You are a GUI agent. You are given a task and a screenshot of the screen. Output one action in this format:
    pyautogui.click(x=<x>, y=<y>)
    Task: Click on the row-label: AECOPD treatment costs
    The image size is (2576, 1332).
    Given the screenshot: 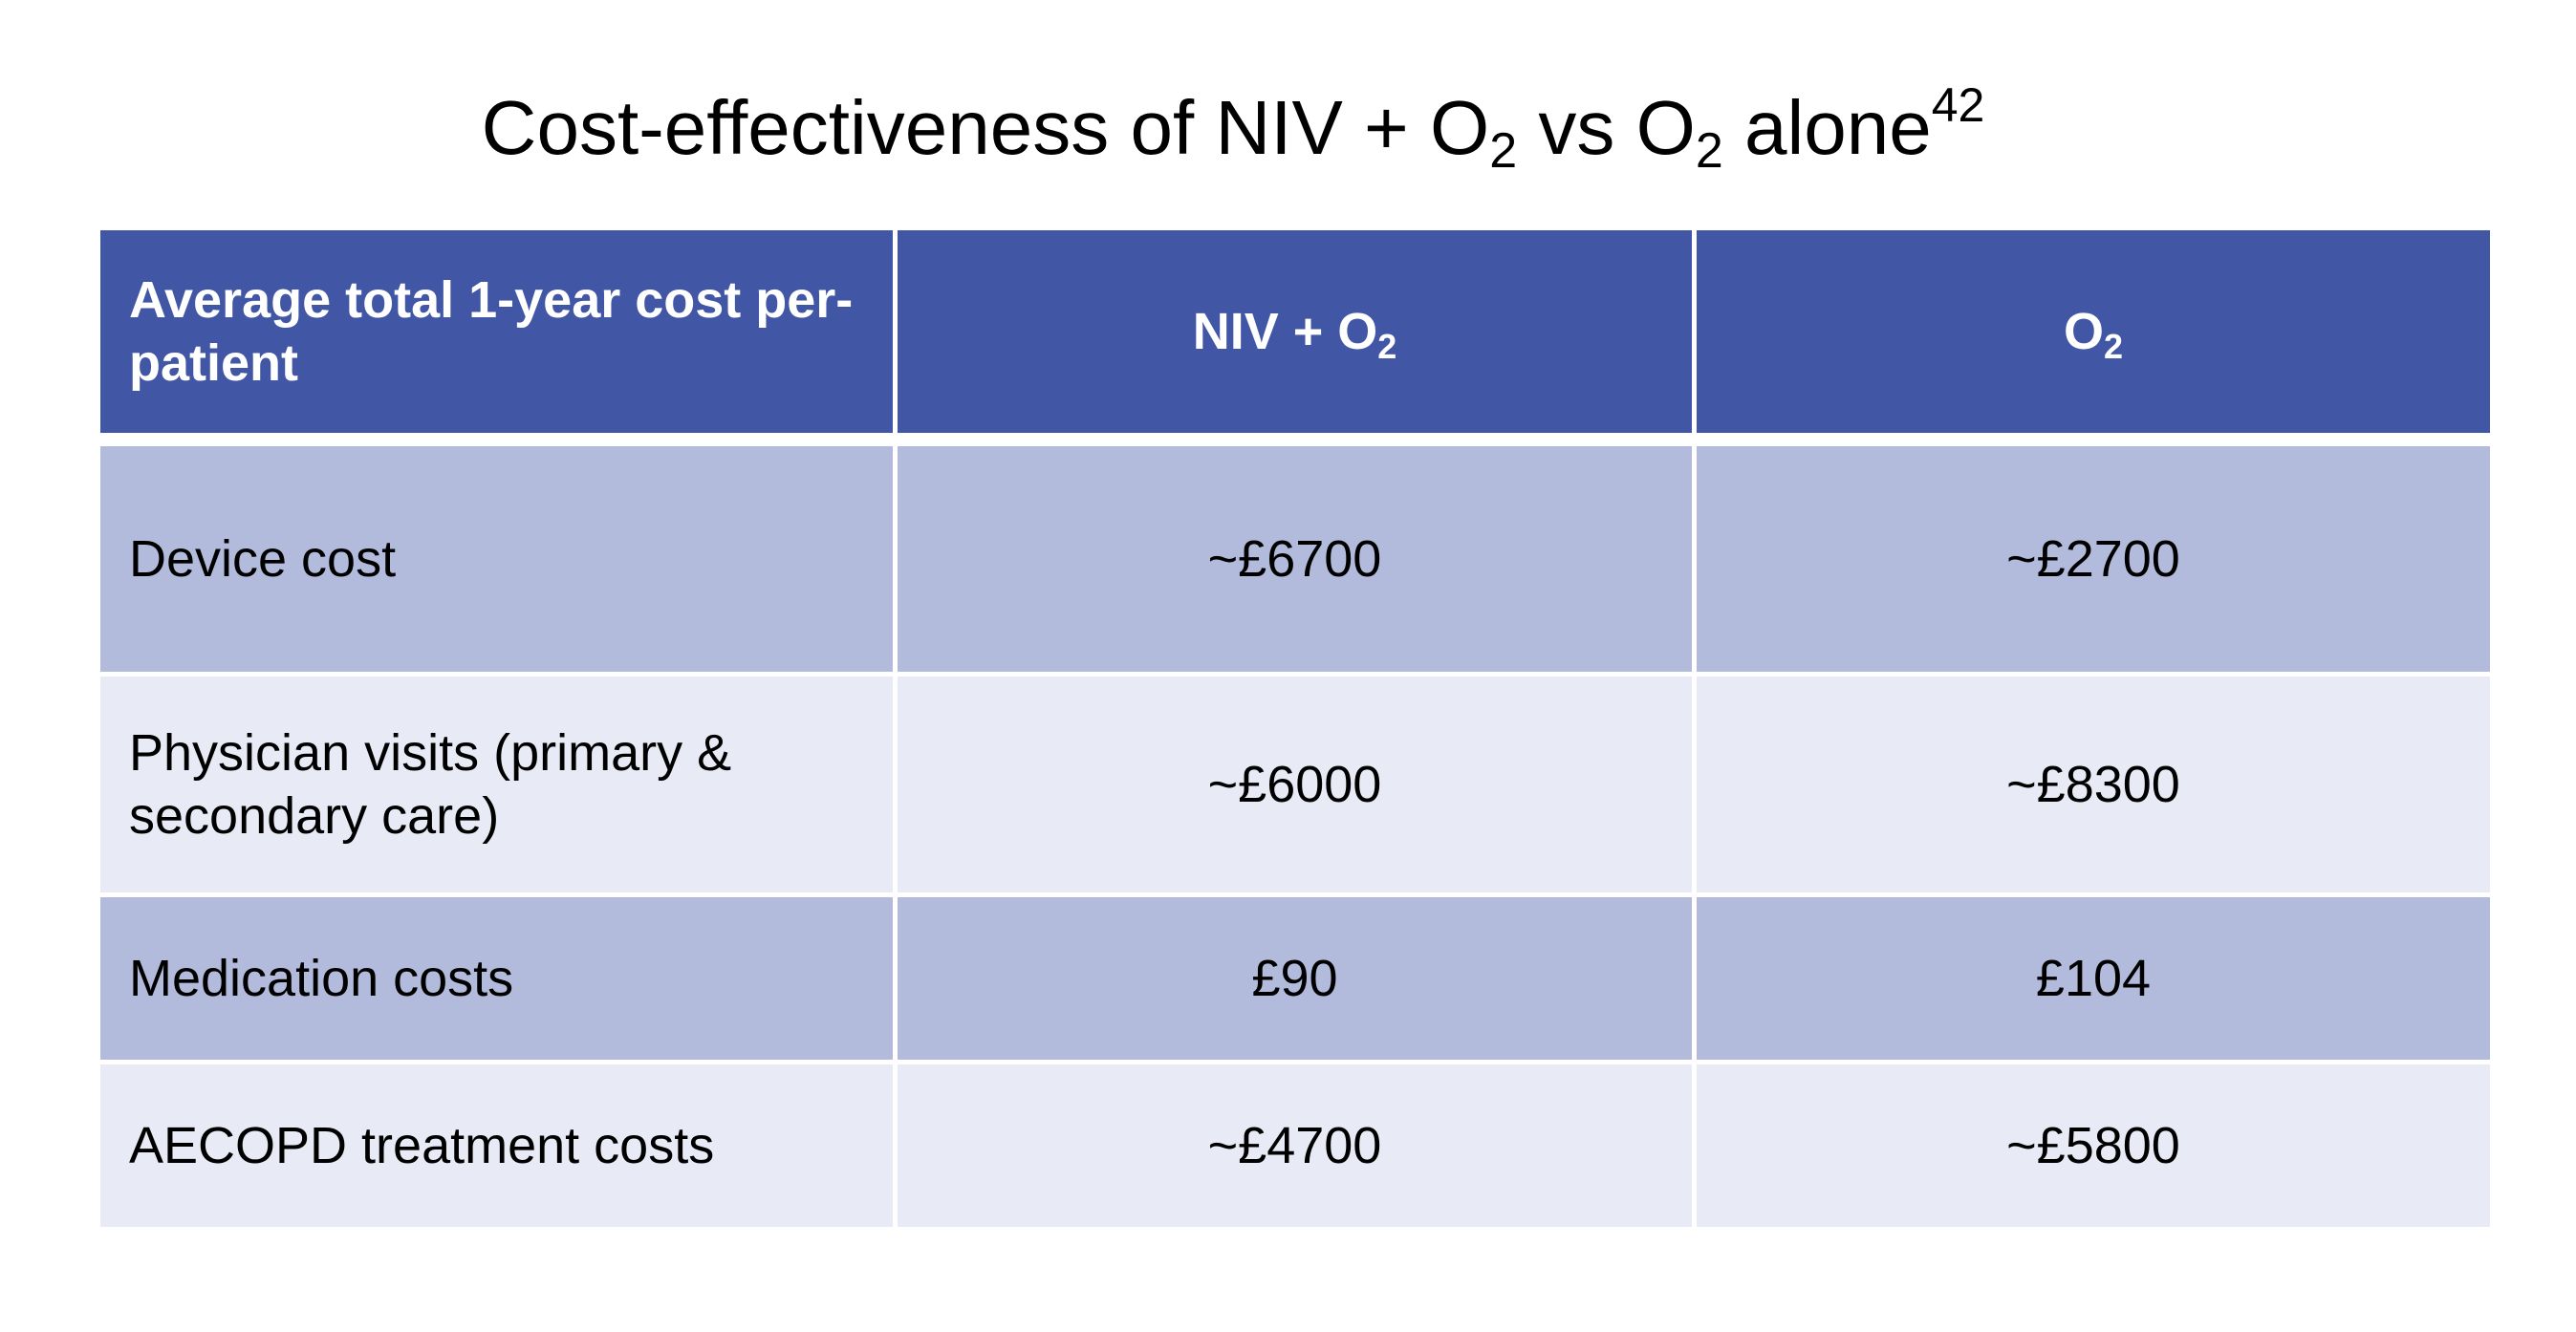 What is the action you would take?
    pyautogui.click(x=497, y=1146)
    